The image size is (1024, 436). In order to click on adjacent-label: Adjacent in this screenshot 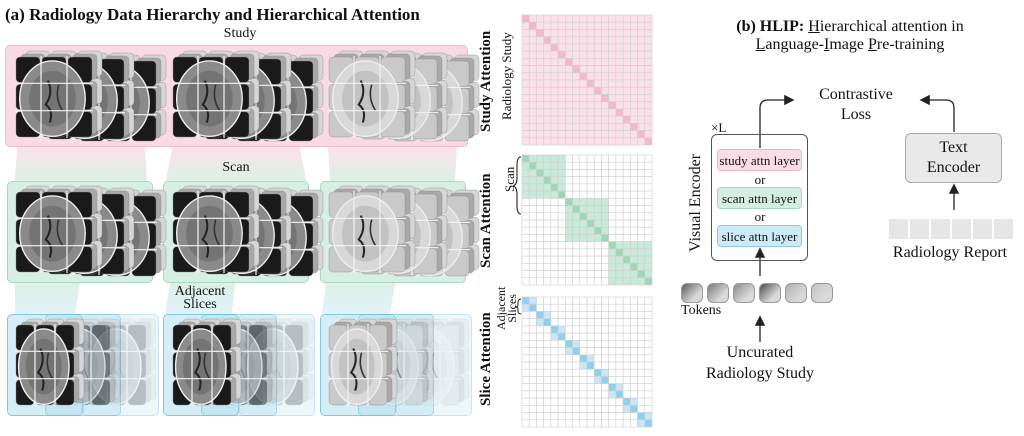, I will do `click(200, 291)`.